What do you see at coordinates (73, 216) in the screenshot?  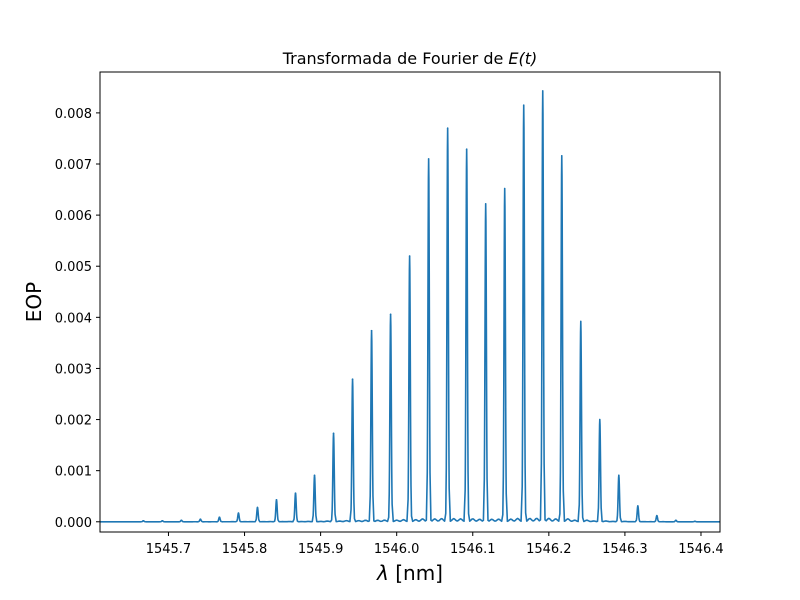 I see `y-tick-label: 0.006` at bounding box center [73, 216].